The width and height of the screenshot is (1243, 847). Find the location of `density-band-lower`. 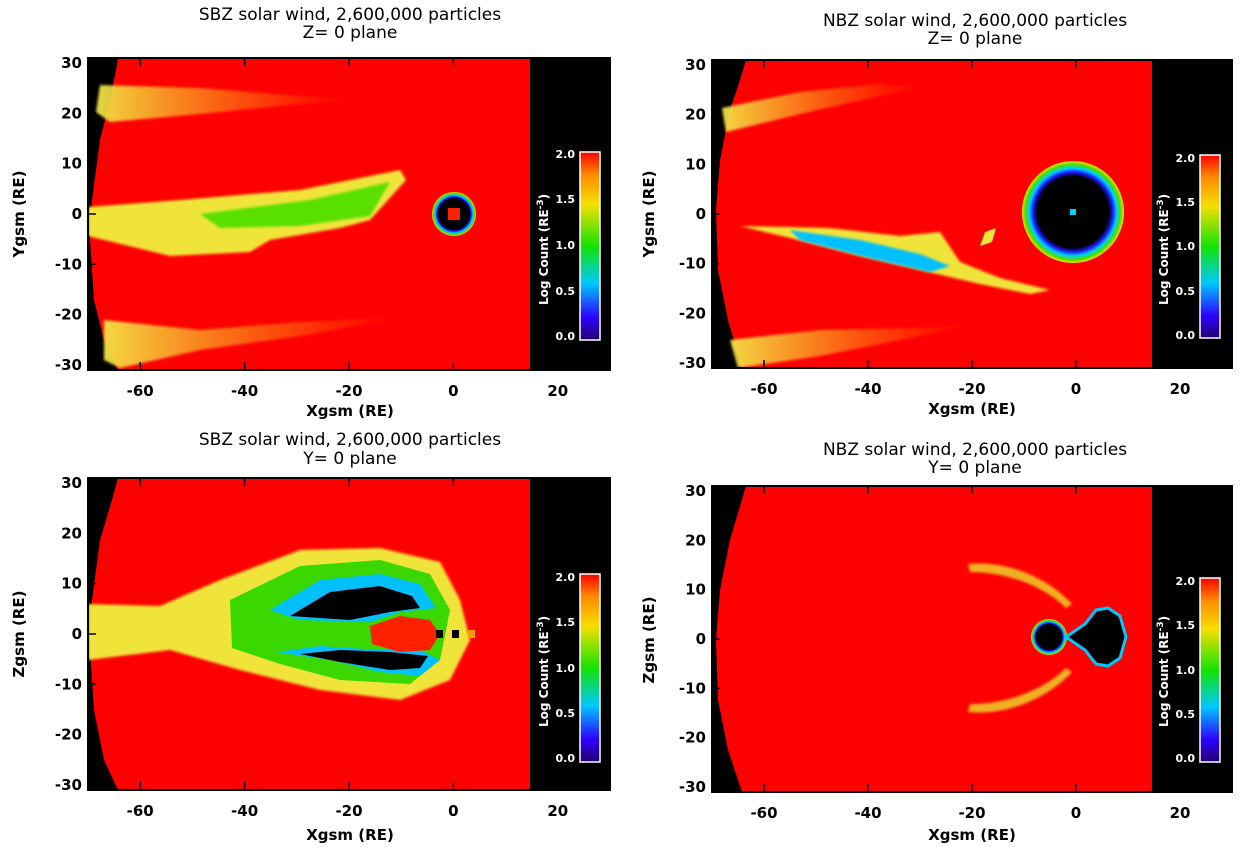

density-band-lower is located at coordinates (252, 343).